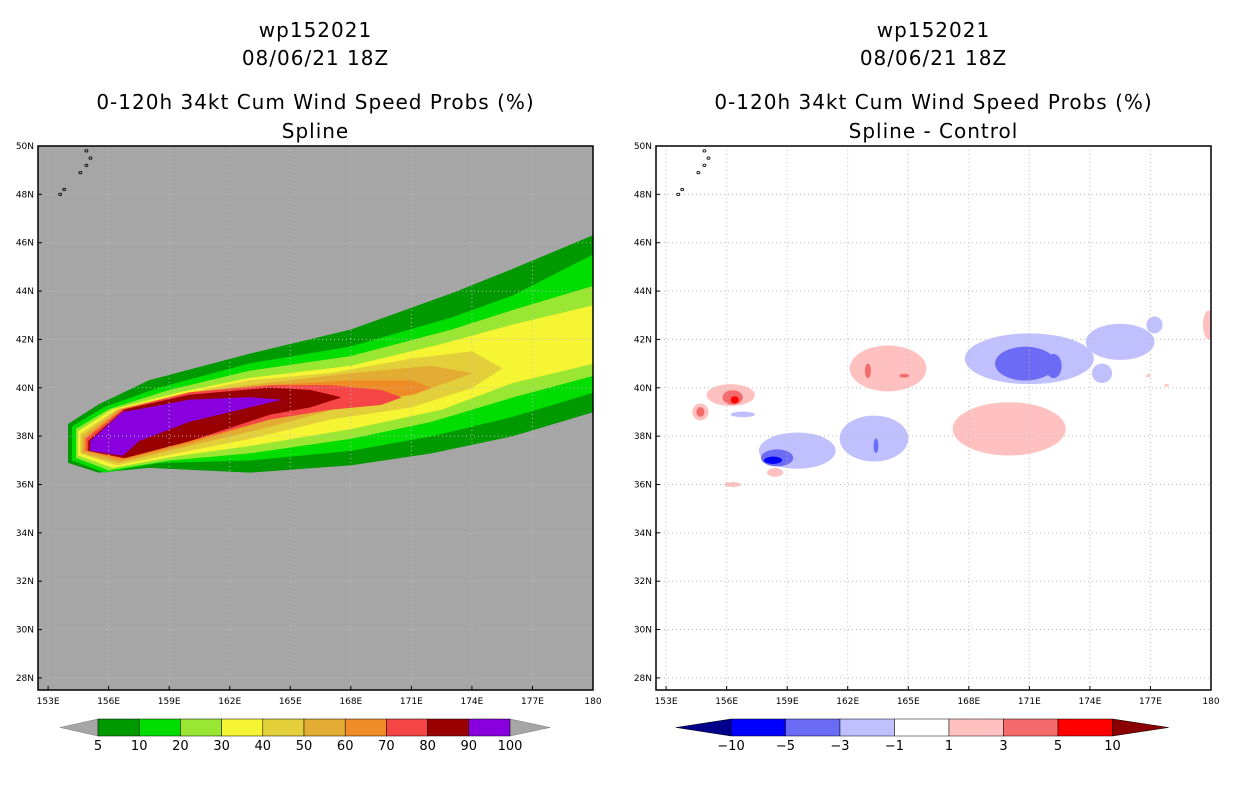  I want to click on right-colorbar: −10 −5 −3 −1 1 3 5 10, so click(922, 736).